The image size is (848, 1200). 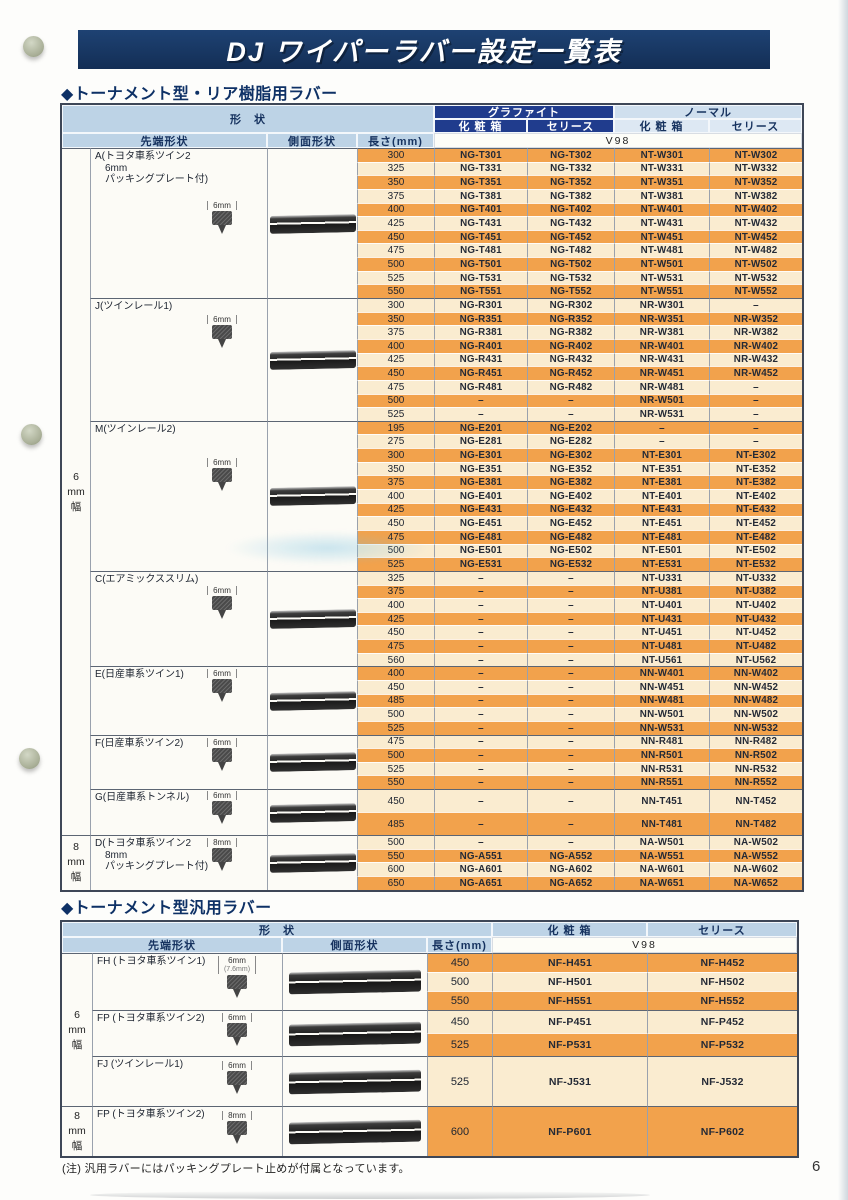 I want to click on part-code-cell: NN-W531, so click(x=661, y=727).